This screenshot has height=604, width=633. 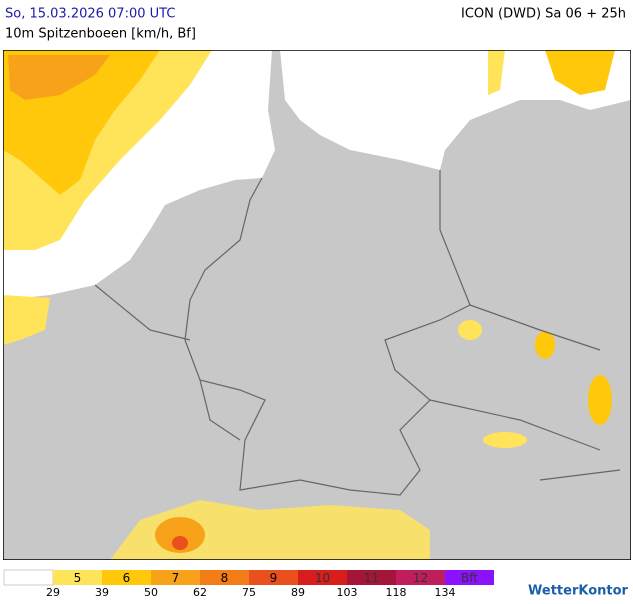 I want to click on legend-class-label: 10, so click(x=322, y=578).